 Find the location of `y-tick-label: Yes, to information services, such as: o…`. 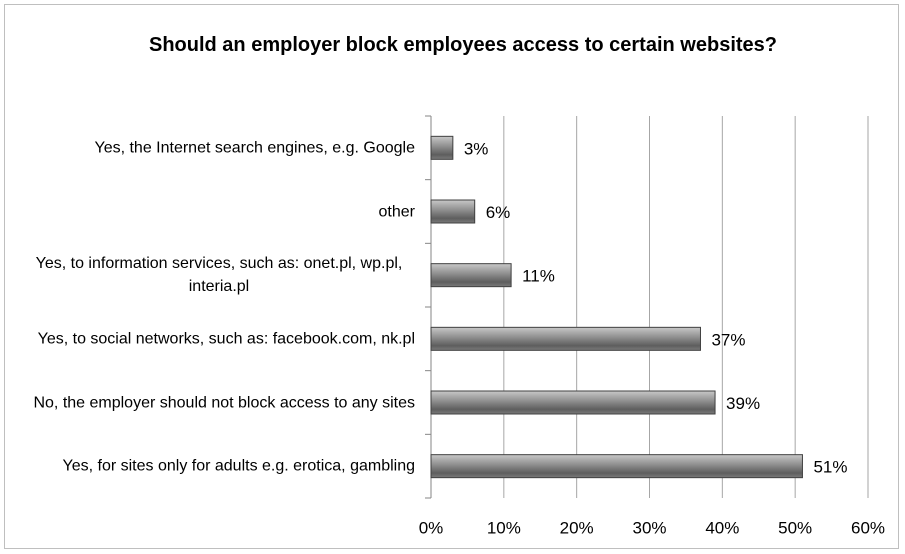

y-tick-label: Yes, to information services, such as: o… is located at coordinates (219, 275).